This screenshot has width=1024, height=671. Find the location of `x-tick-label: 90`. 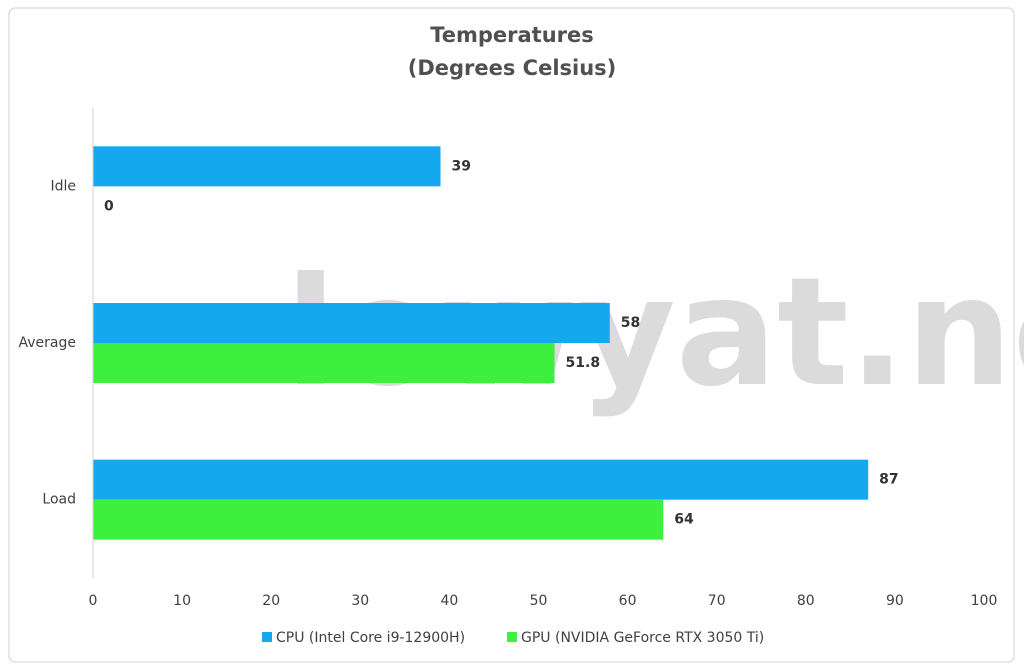

x-tick-label: 90 is located at coordinates (895, 601).